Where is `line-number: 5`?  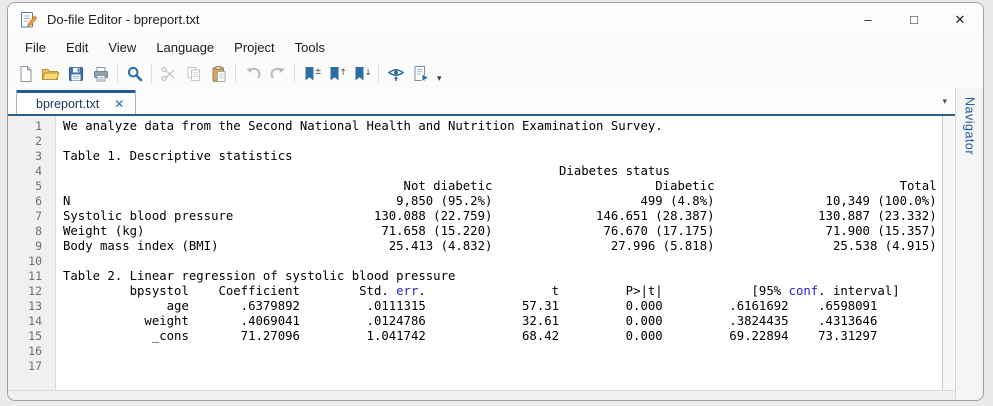 line-number: 5 is located at coordinates (38, 186).